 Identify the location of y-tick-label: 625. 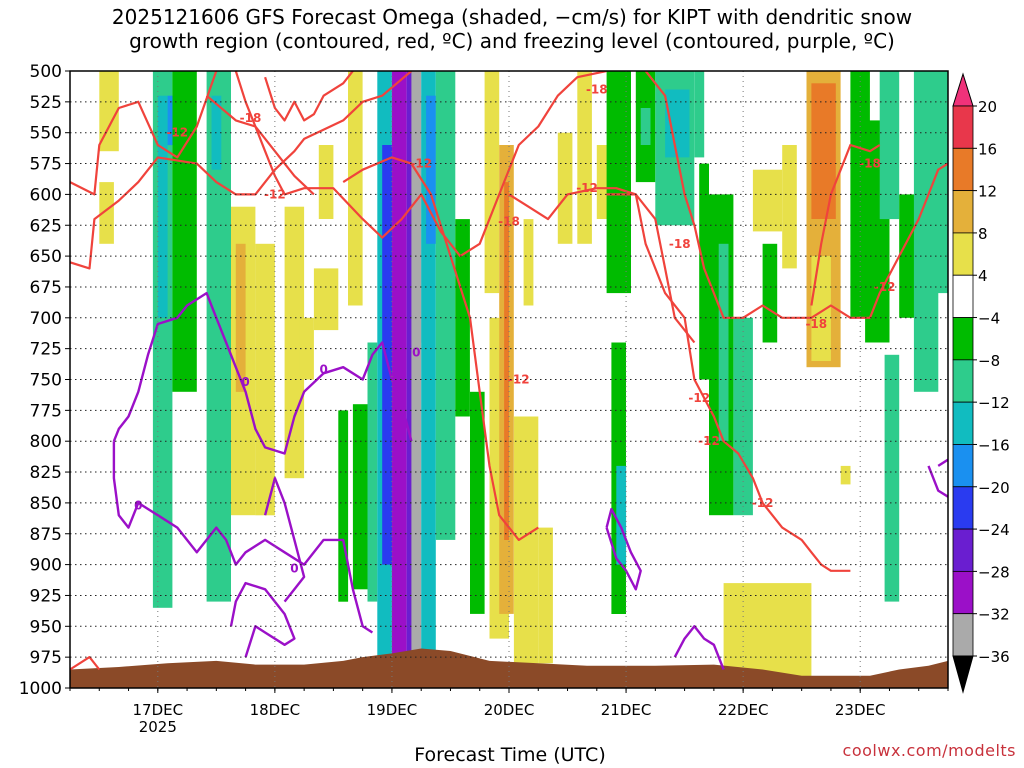
(46, 226).